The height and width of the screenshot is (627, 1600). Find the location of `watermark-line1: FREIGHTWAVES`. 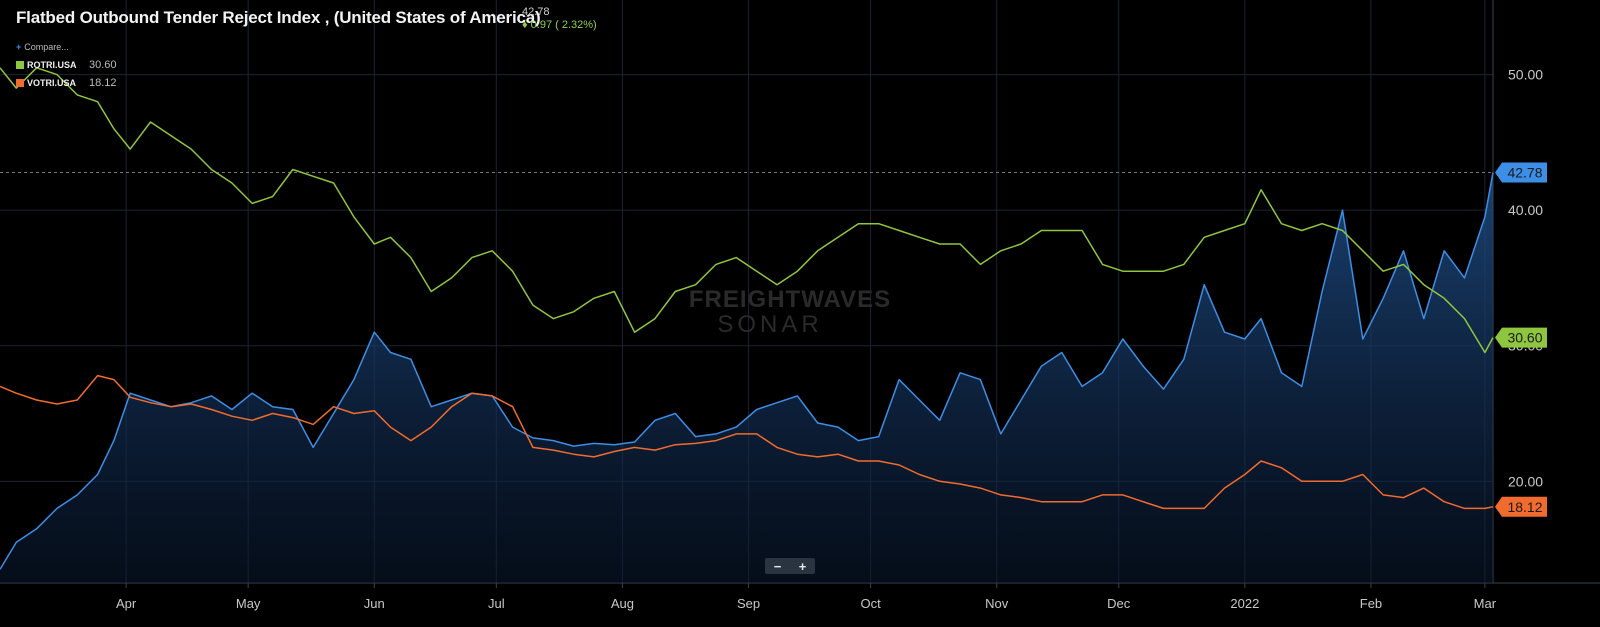

watermark-line1: FREIGHTWAVES is located at coordinates (790, 299).